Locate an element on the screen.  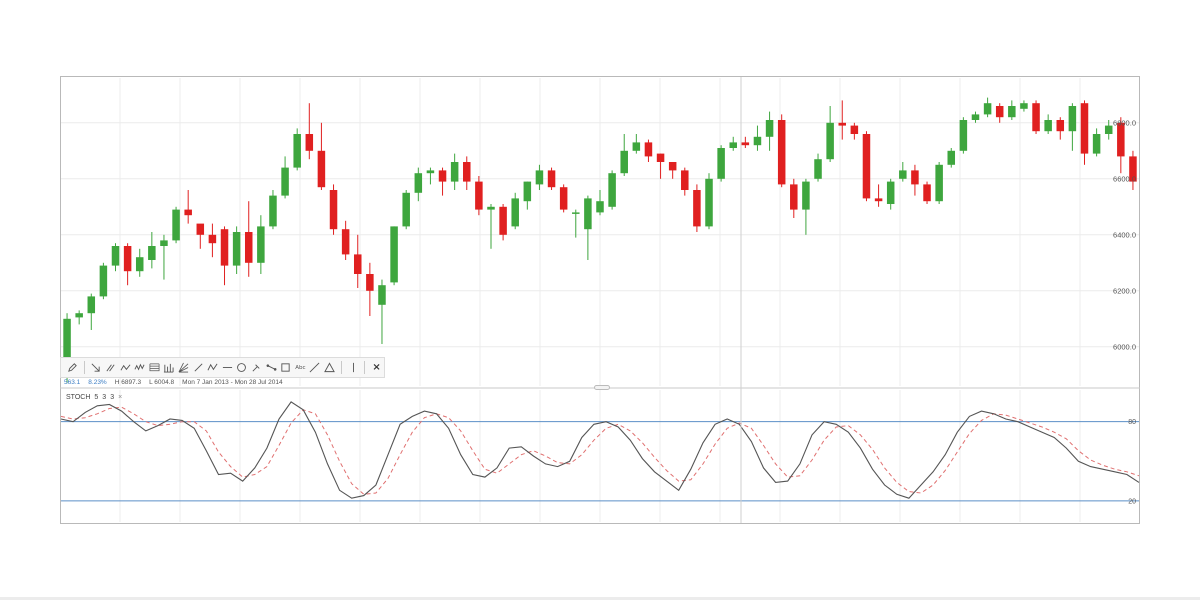
change-percent: 8.23% is located at coordinates (97, 382).